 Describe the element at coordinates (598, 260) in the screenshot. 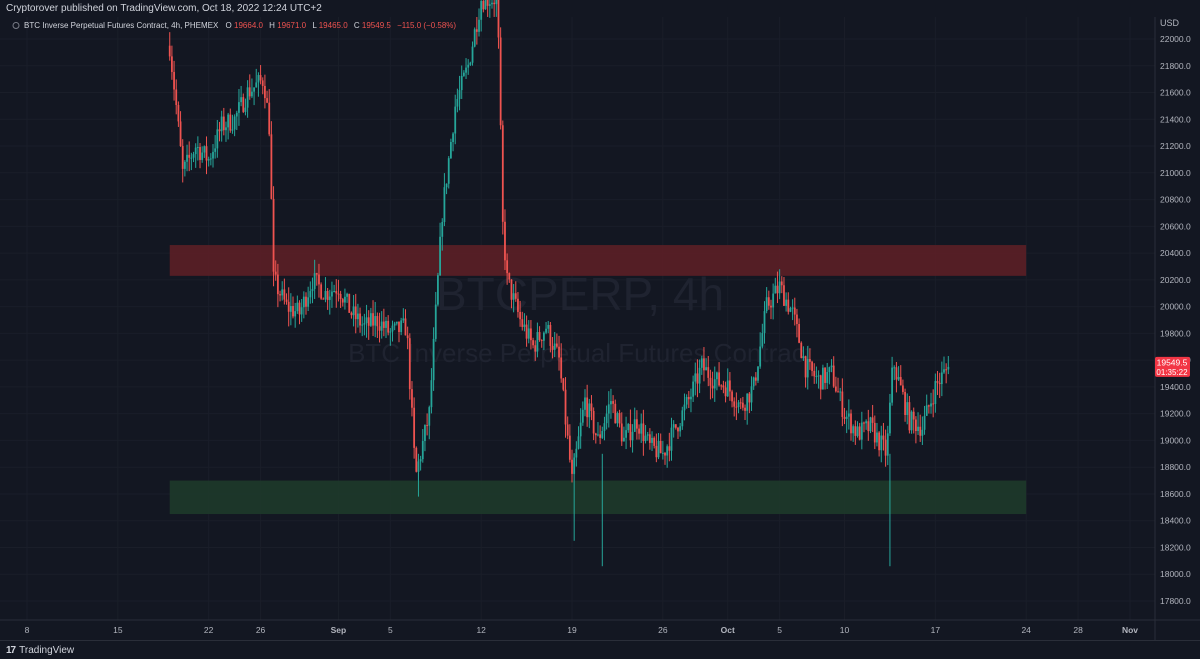

I see `resistance-zone` at that location.